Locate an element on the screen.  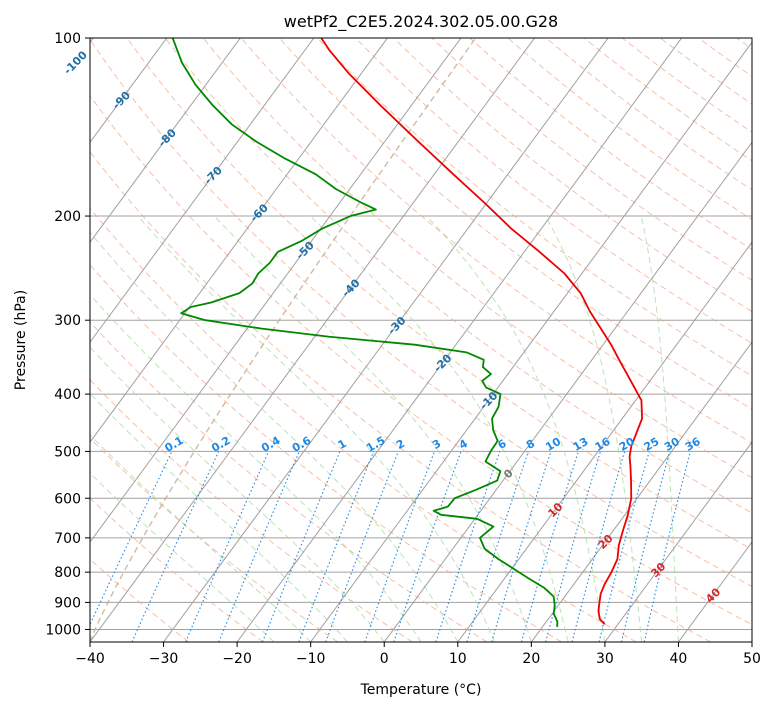
y-tick-label: 800 is located at coordinates (67, 573).